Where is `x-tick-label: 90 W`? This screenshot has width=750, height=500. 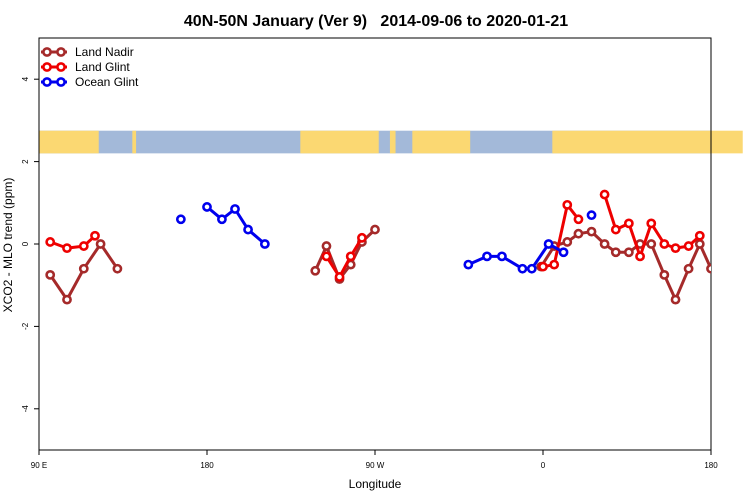 x-tick-label: 90 W is located at coordinates (375, 465).